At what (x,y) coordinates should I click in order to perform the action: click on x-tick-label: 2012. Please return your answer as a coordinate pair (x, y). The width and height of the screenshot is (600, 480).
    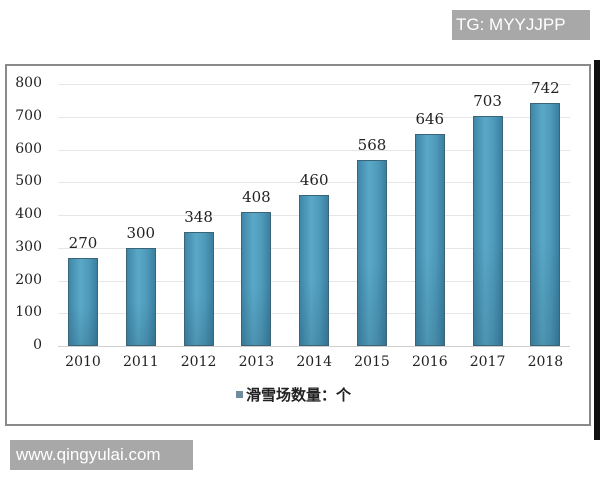
    Looking at the image, I should click on (198, 362).